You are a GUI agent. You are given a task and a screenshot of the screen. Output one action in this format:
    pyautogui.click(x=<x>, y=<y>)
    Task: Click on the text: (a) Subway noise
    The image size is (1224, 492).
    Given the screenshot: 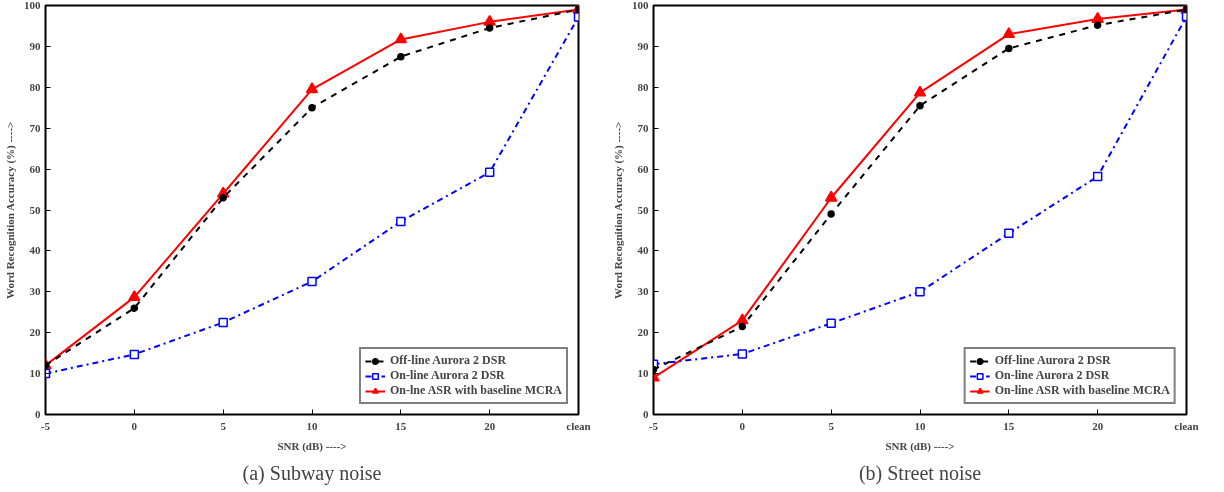 What is the action you would take?
    pyautogui.click(x=312, y=473)
    